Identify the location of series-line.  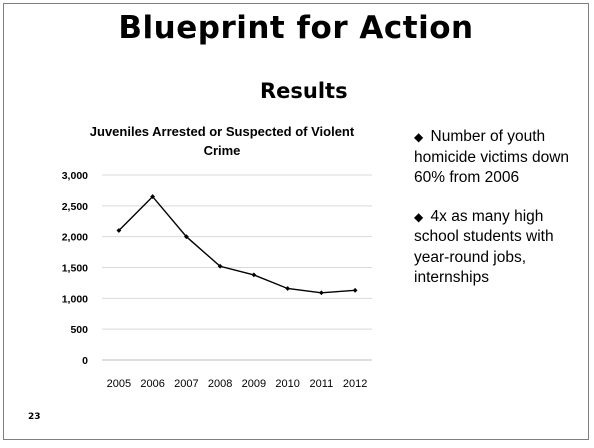
(237, 244).